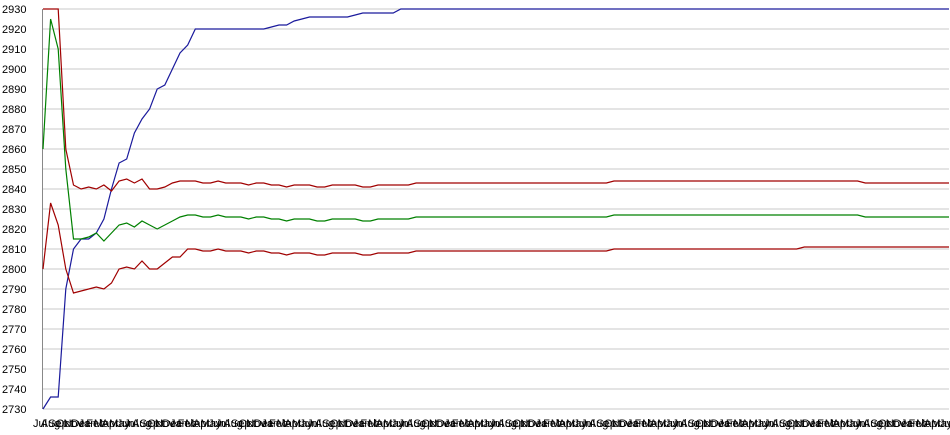 This screenshot has height=435, width=950. I want to click on y-tick-label: 2750, so click(14, 370).